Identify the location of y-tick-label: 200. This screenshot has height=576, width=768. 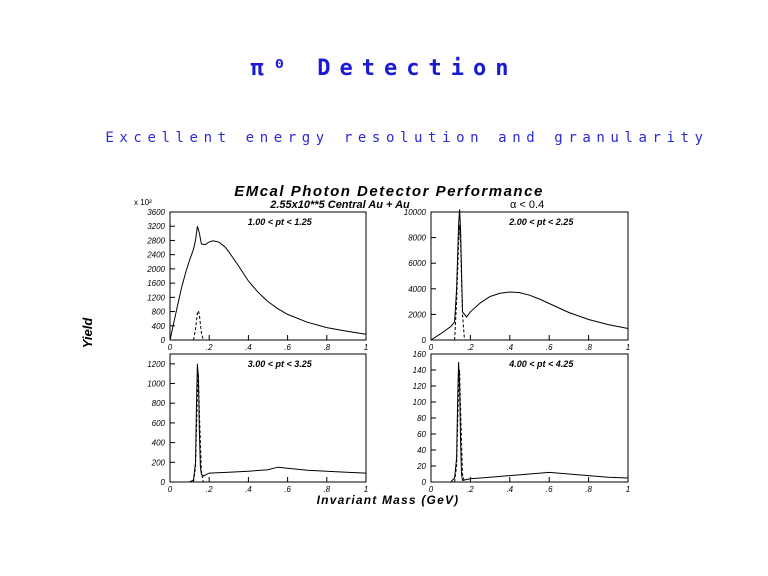
(158, 462).